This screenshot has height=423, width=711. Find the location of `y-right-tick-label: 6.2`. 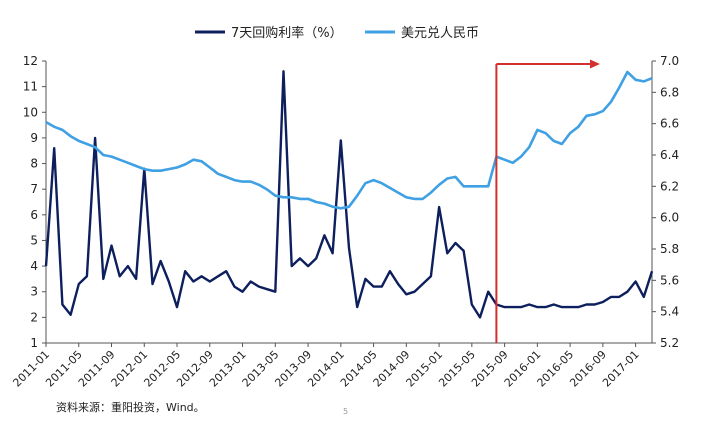

y-right-tick-label: 6.2 is located at coordinates (669, 186).